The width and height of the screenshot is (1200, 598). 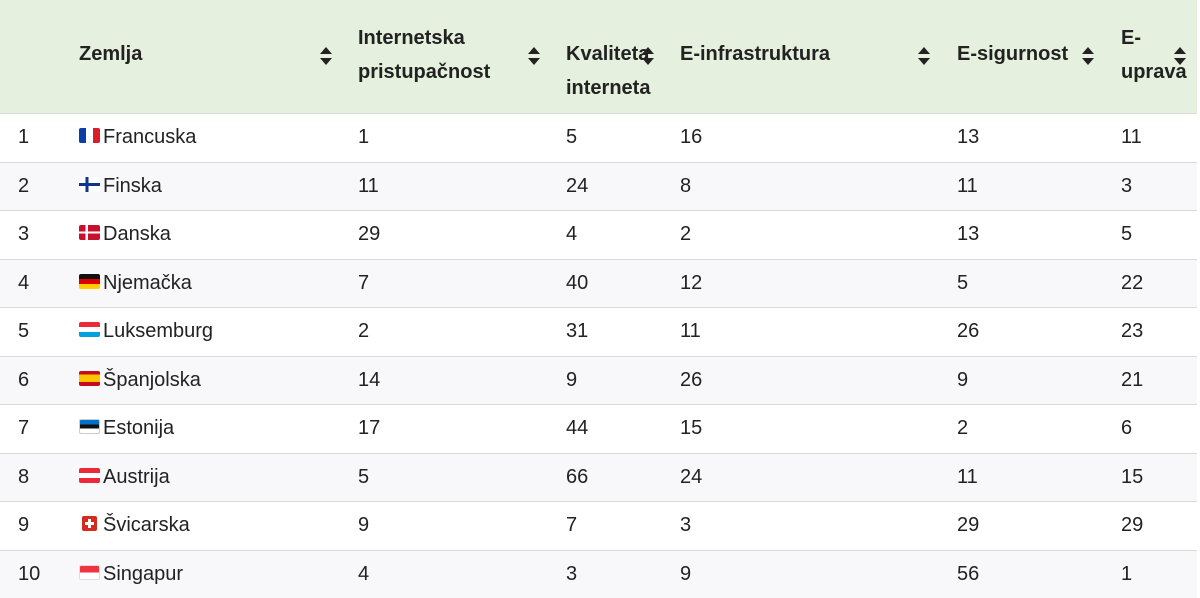 What do you see at coordinates (924, 56) in the screenshot?
I see `sort-infrastruktura-icon` at bounding box center [924, 56].